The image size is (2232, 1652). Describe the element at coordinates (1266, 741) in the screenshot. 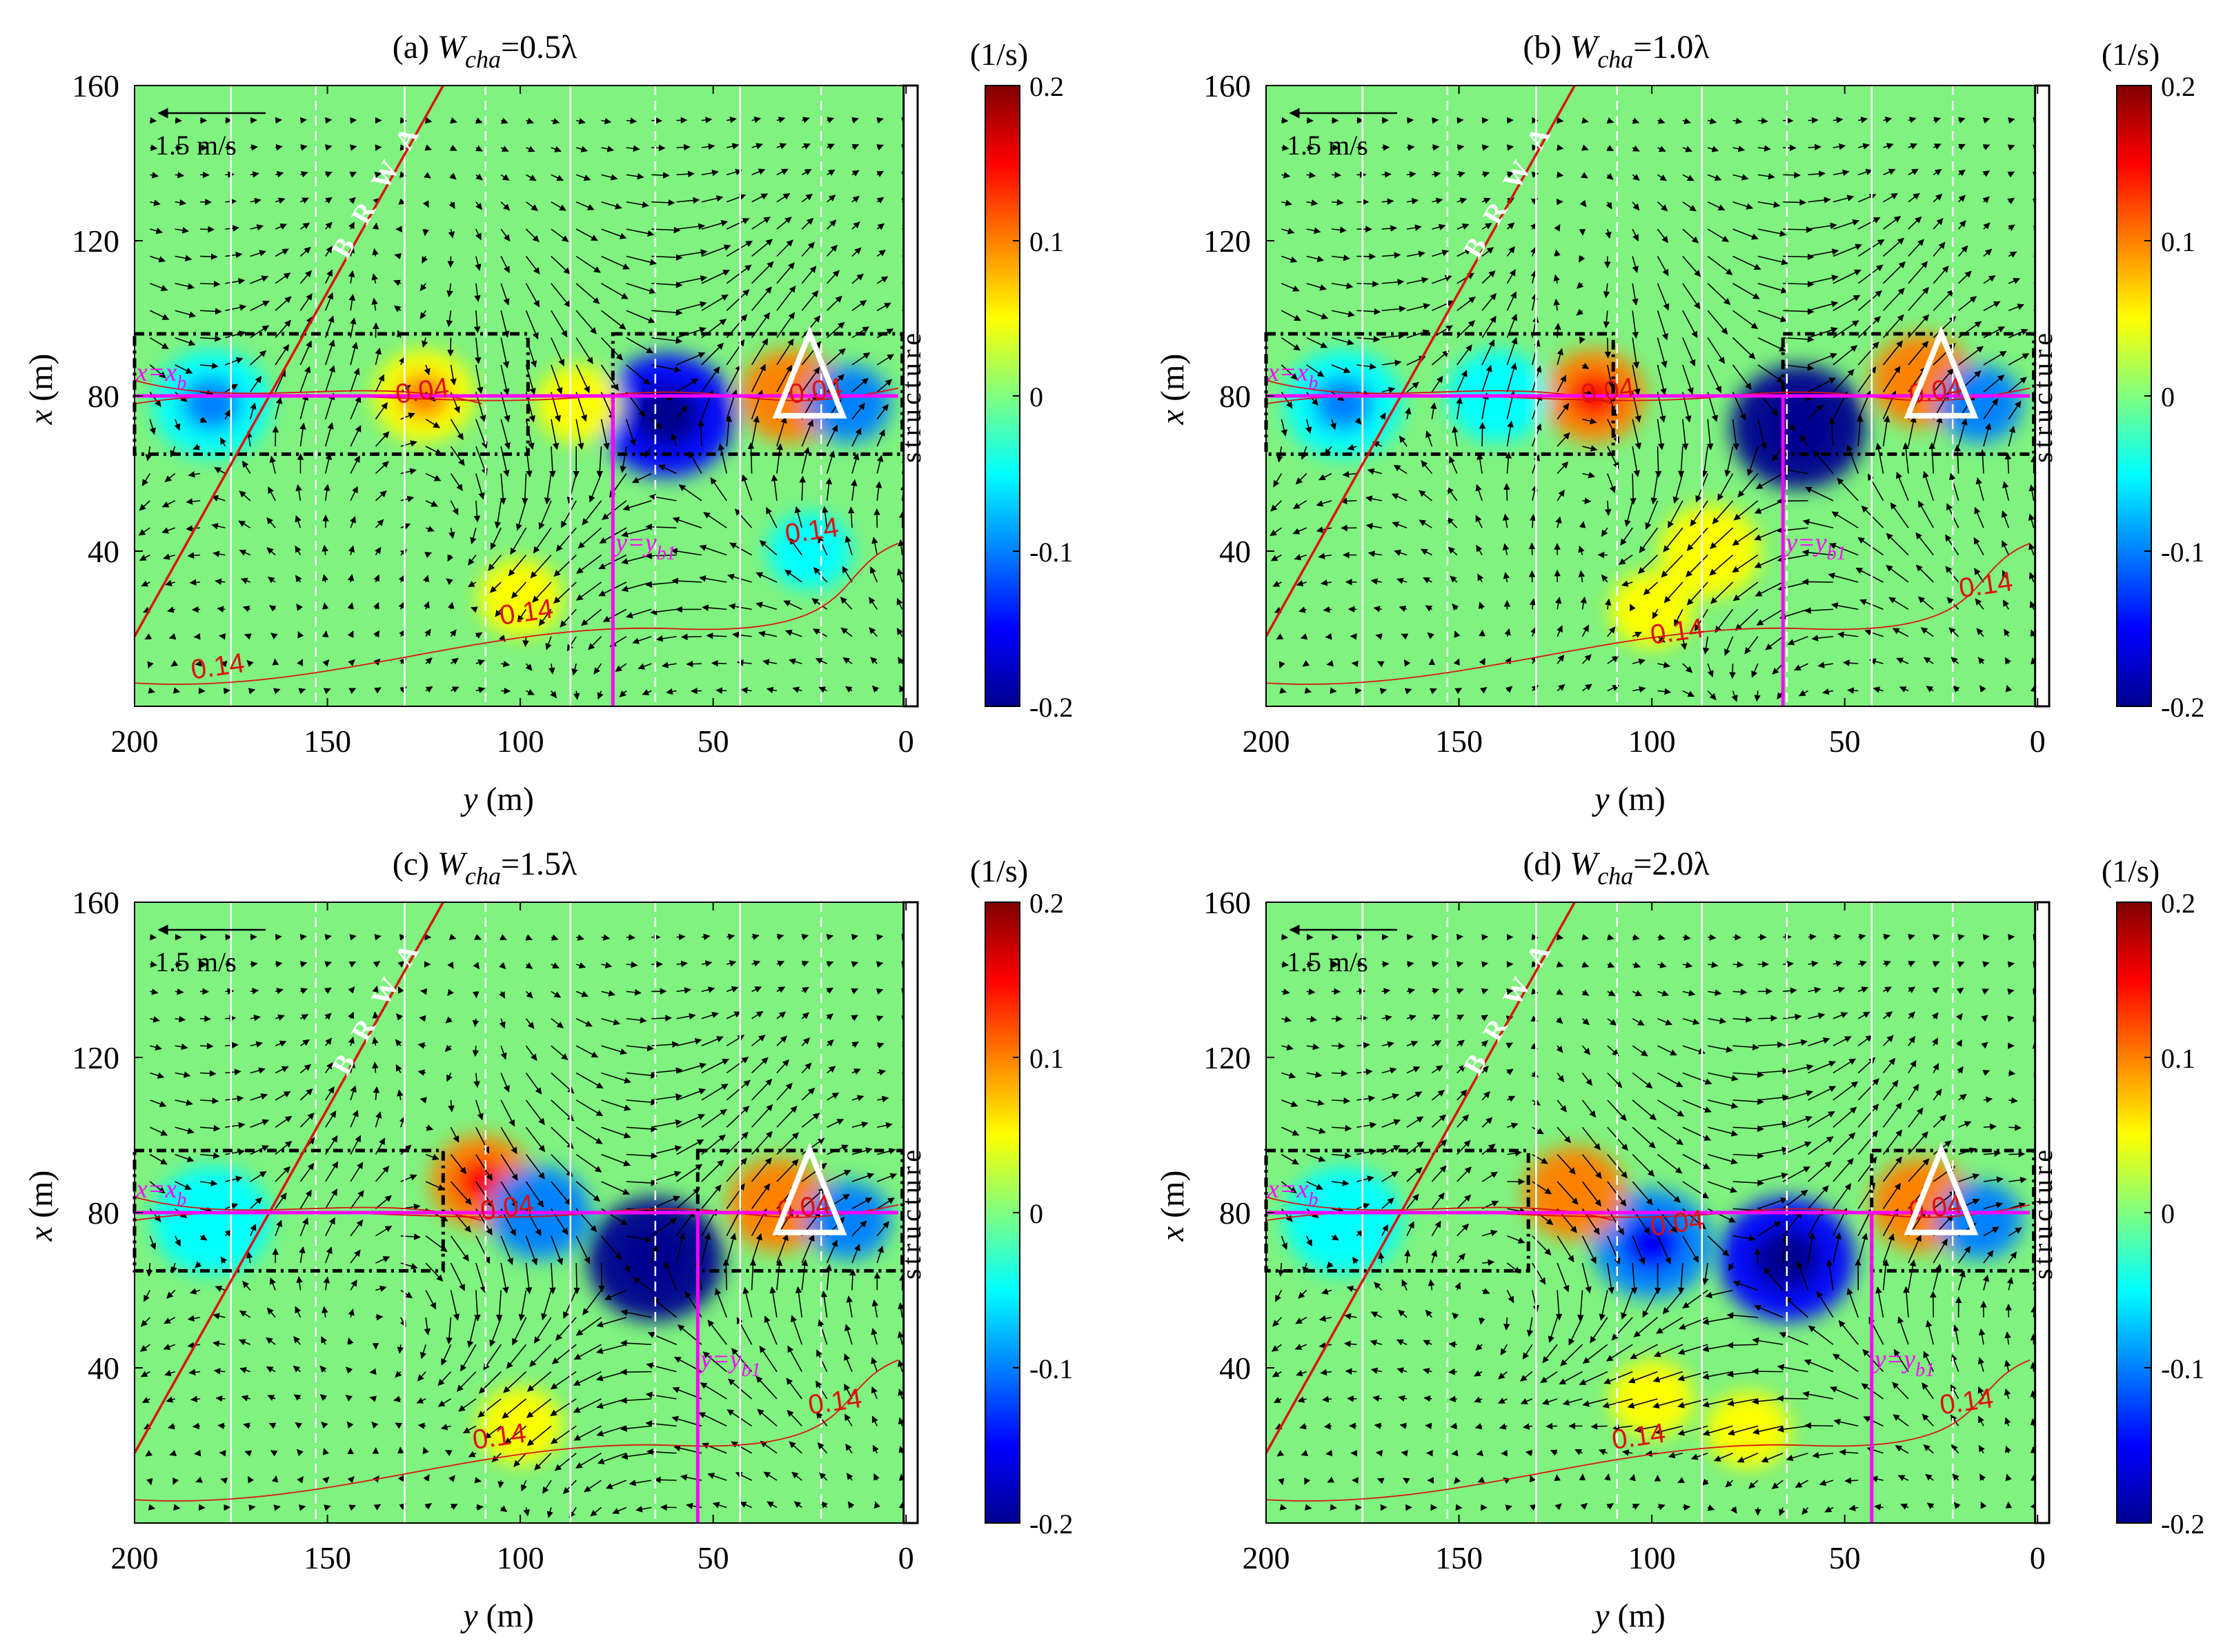

I see `x-tick-label: 200` at that location.